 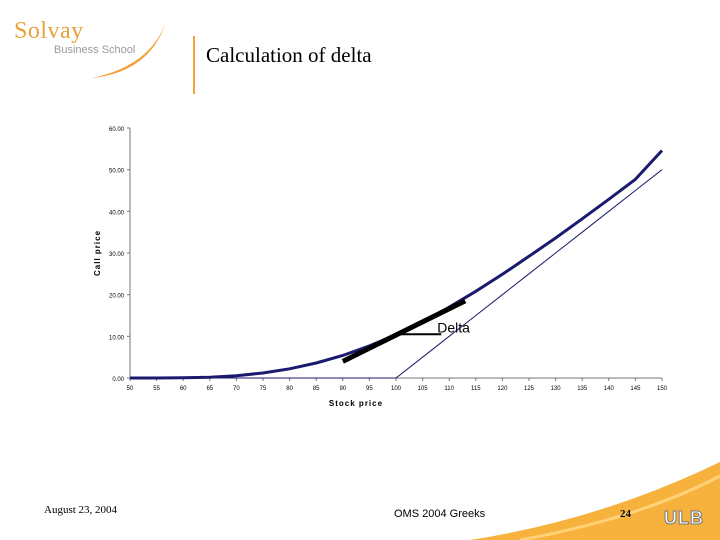 What do you see at coordinates (289, 55) in the screenshot?
I see `slide-title: Calculation of delta` at bounding box center [289, 55].